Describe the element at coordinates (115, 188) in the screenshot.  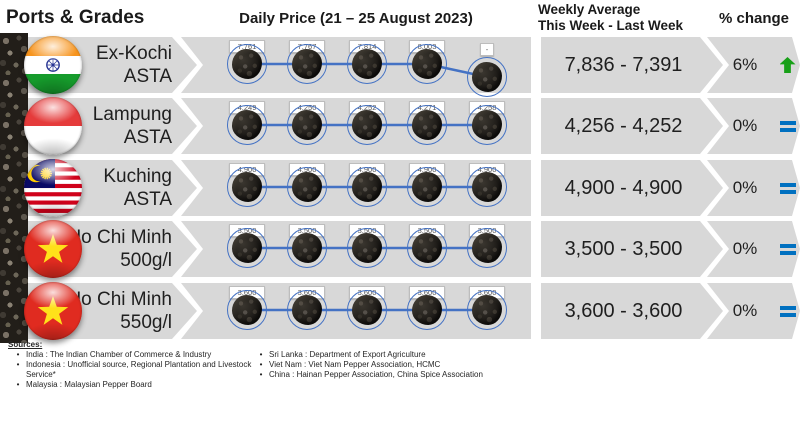
I see `port-name: Kuching ASTA` at that location.